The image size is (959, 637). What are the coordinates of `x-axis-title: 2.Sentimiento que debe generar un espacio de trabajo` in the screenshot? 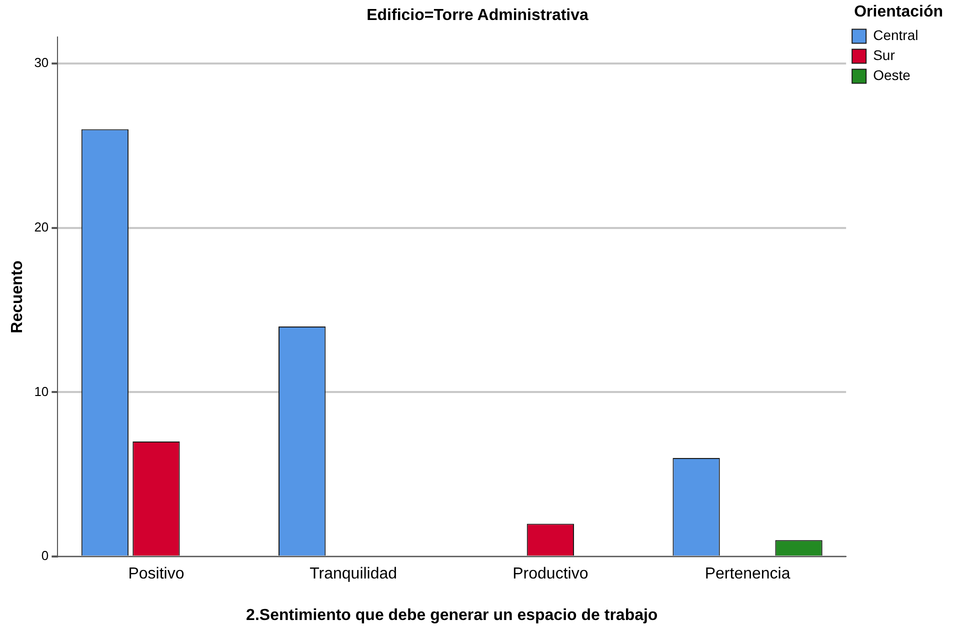 It's located at (452, 615).